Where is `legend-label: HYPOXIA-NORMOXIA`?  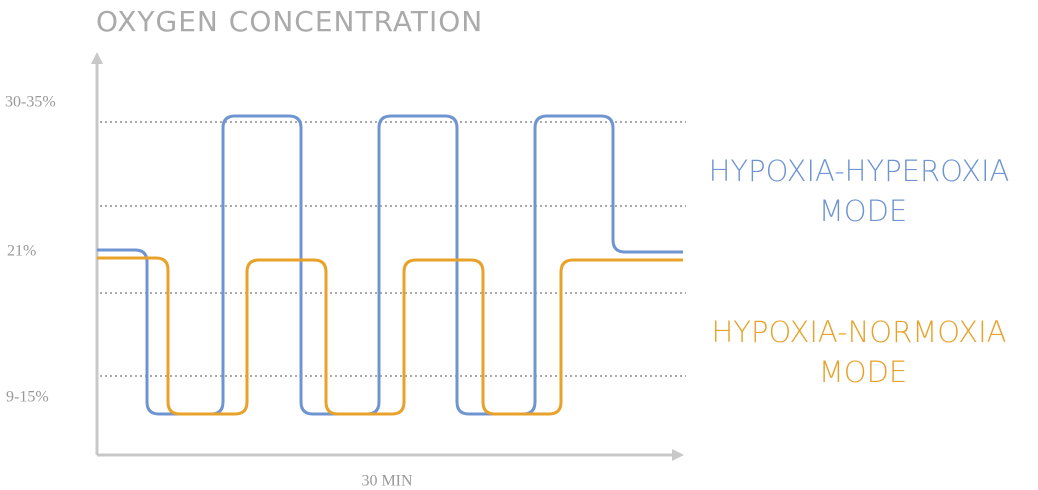 legend-label: HYPOXIA-NORMOXIA is located at coordinates (859, 332).